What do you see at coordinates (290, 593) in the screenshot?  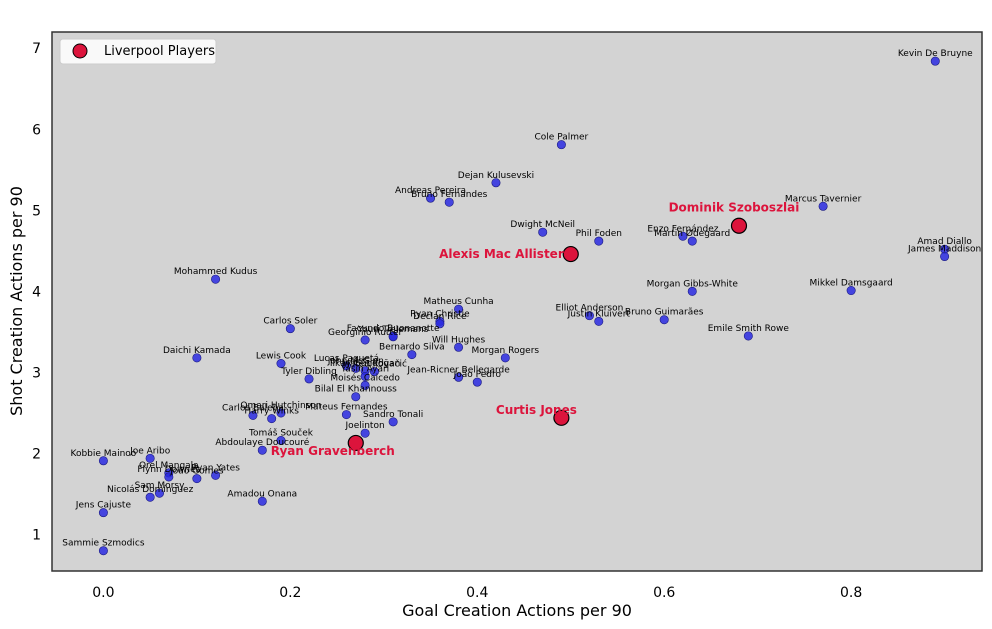 I see `x-tick-label: 0.2` at bounding box center [290, 593].